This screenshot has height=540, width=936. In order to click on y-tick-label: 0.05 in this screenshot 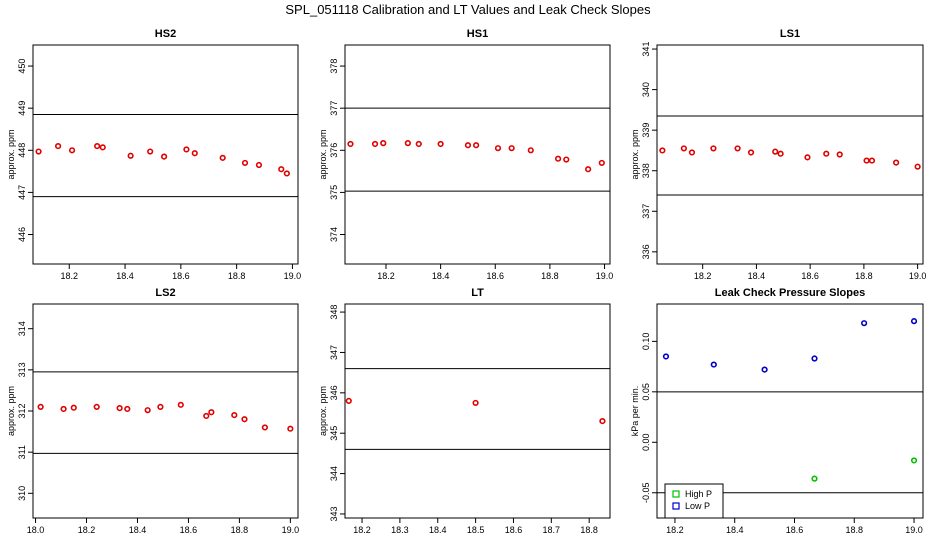, I will do `click(646, 392)`.